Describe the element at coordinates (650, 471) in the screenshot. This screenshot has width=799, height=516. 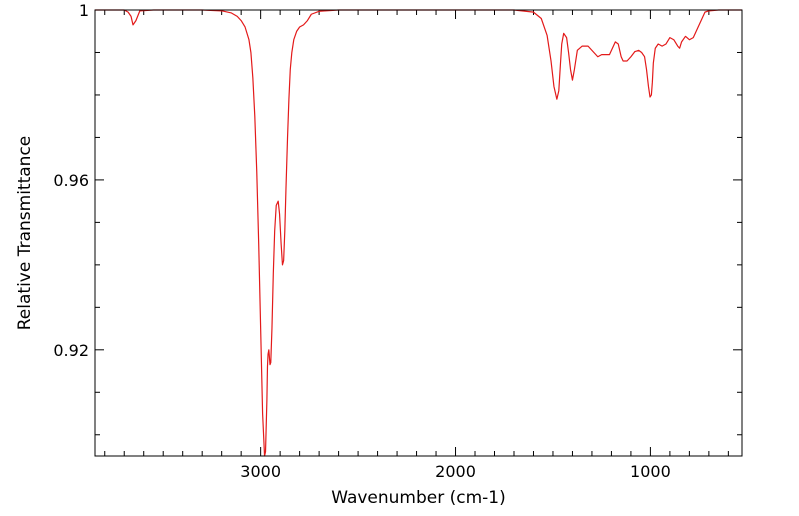
I see `x-tick-label: 1000` at that location.